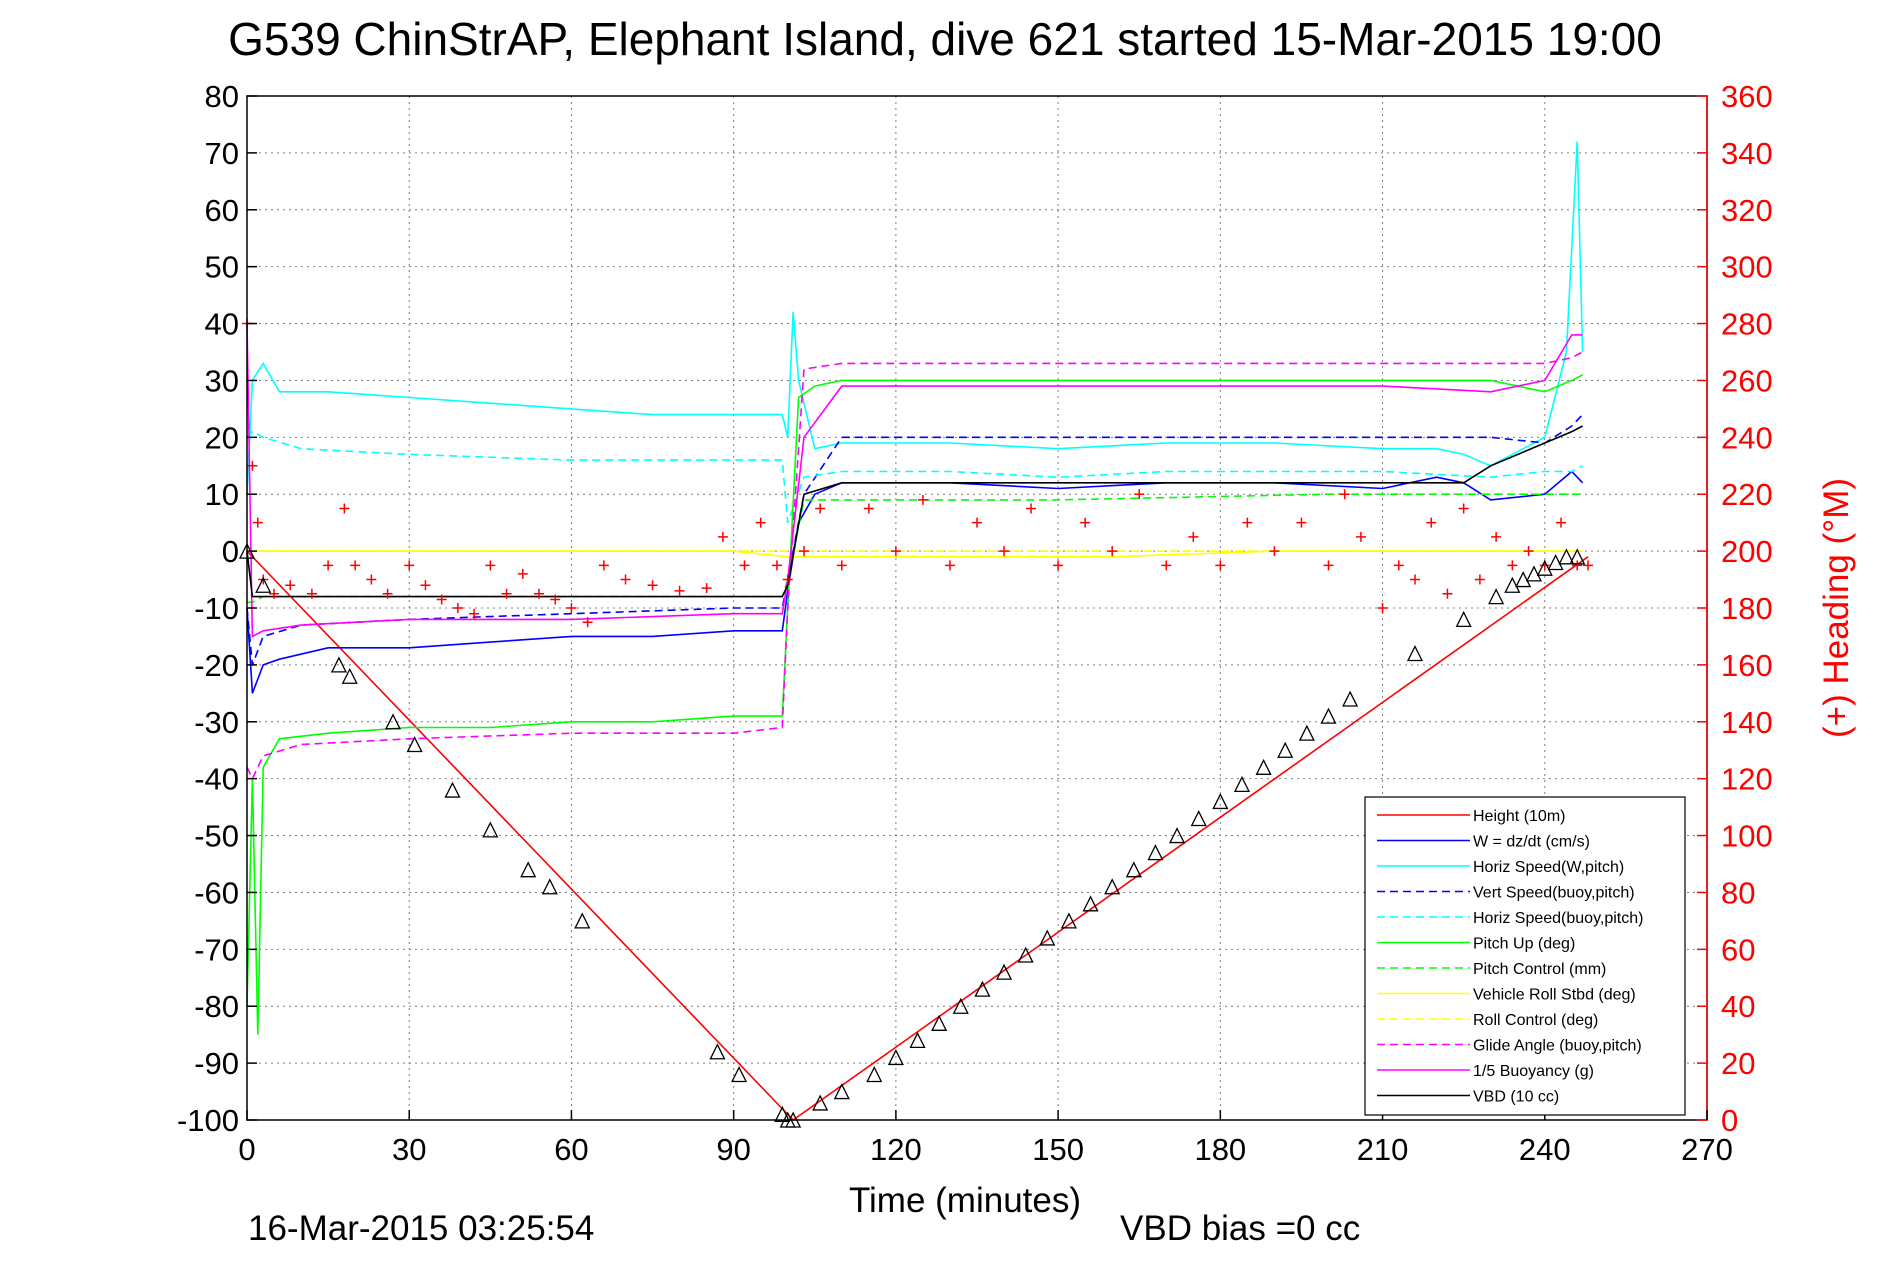  I want to click on y-tick-label: 70, so click(222, 153).